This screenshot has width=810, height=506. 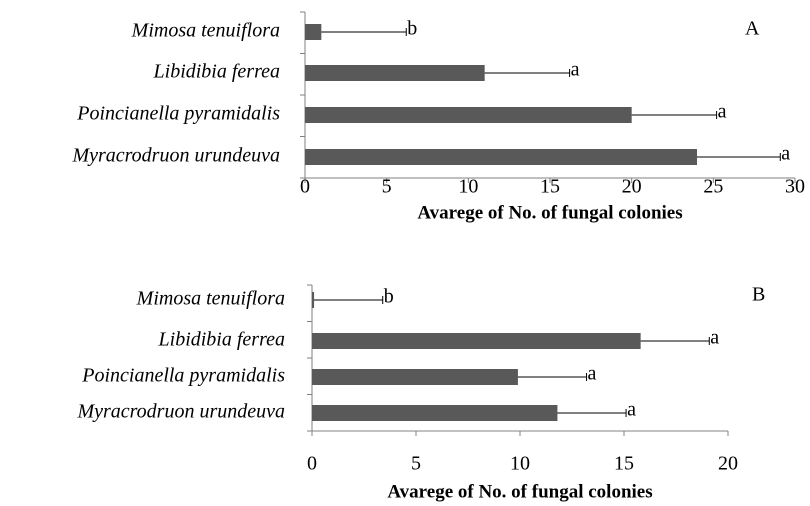 I want to click on x-tick-label: 30, so click(x=795, y=187).